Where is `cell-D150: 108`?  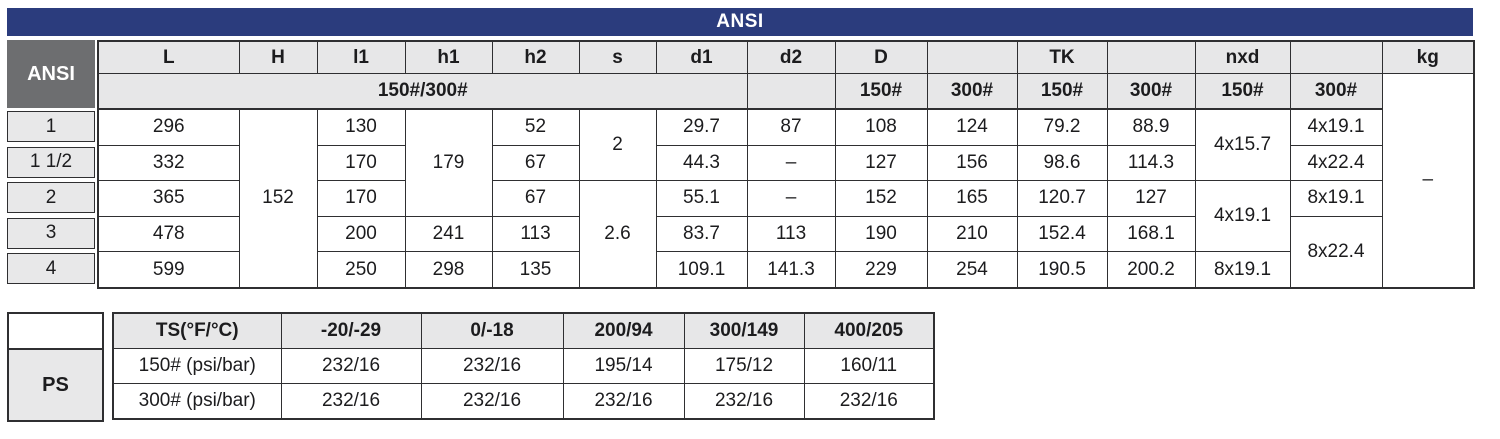
cell-D150: 108 is located at coordinates (881, 127).